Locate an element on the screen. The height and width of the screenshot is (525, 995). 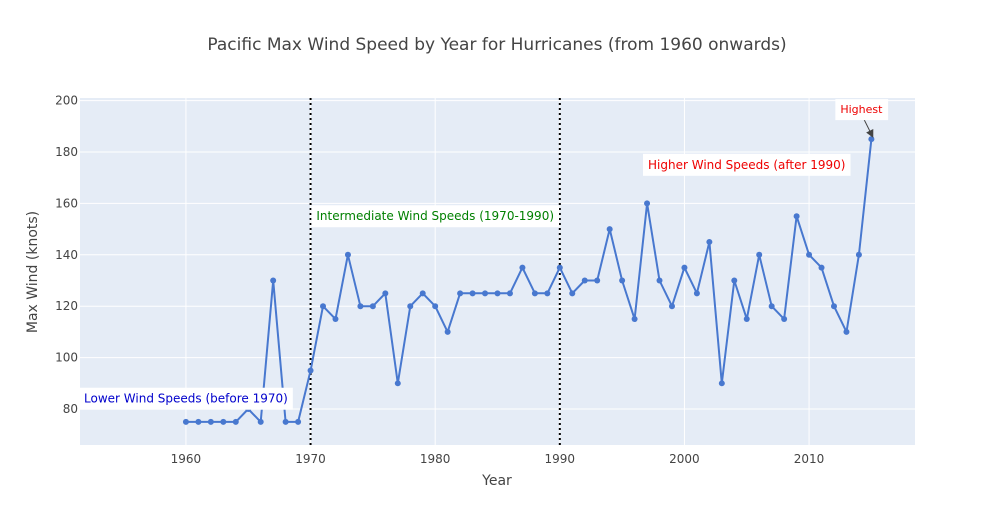
annotation-label: Intermediate Wind Speeds (1970-1990) is located at coordinates (435, 216).